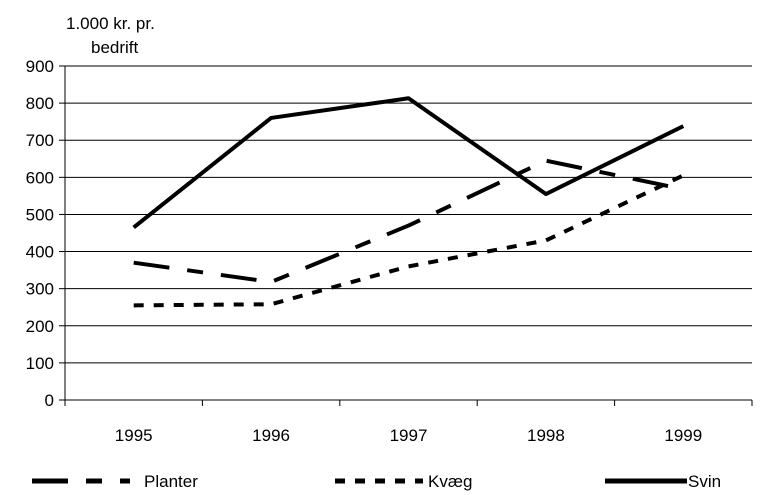 This screenshot has height=495, width=764. I want to click on y-tick-label: 800, so click(40, 103).